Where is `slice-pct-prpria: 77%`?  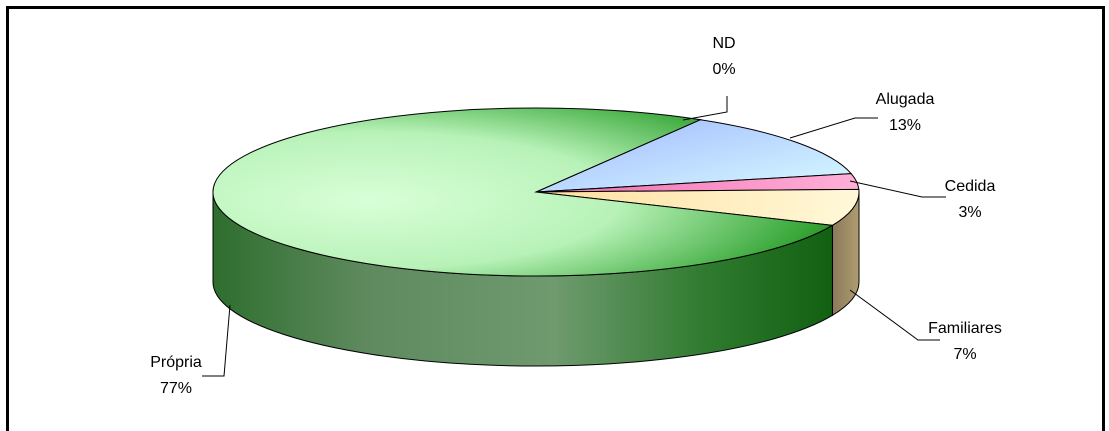 slice-pct-prpria: 77% is located at coordinates (176, 388).